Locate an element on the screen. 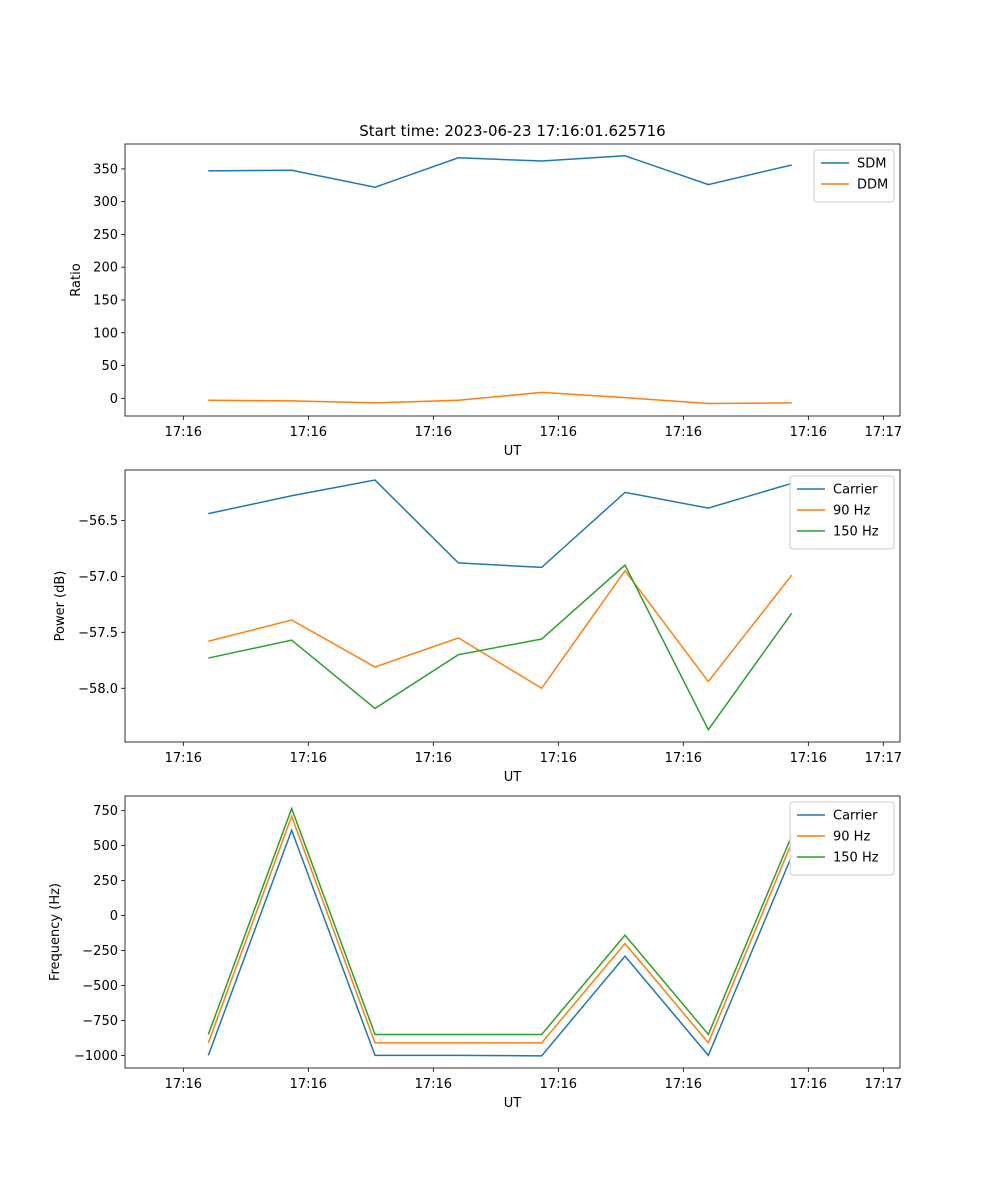  y-tick-label: −500 is located at coordinates (100, 986).